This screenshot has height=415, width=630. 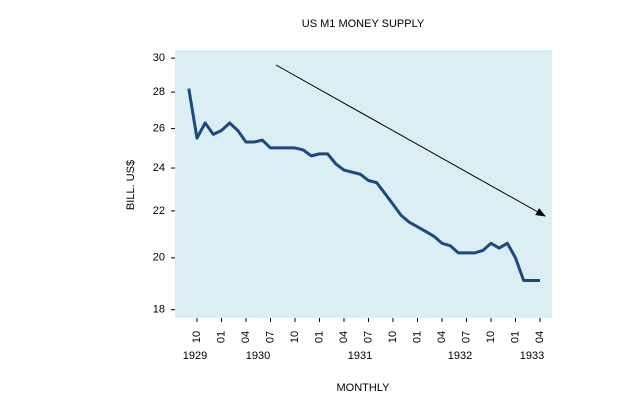 What do you see at coordinates (159, 211) in the screenshot?
I see `y-tick-label: 22` at bounding box center [159, 211].